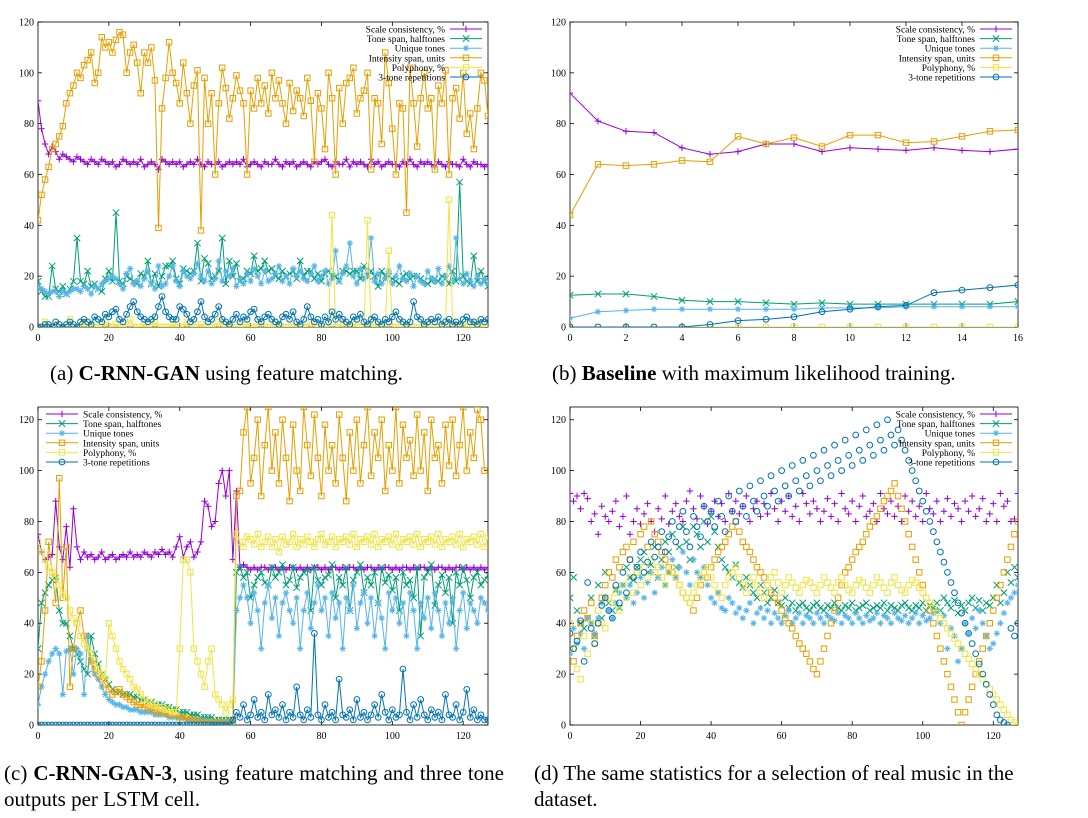  I want to click on legend-marker, so click(62, 462).